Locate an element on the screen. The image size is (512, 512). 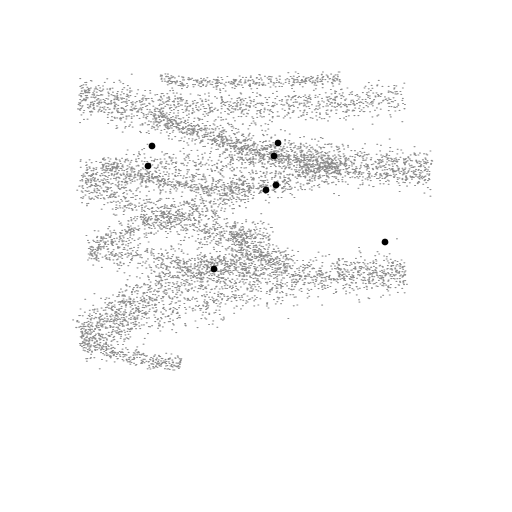
highlighted-points-layer is located at coordinates (266, 206).